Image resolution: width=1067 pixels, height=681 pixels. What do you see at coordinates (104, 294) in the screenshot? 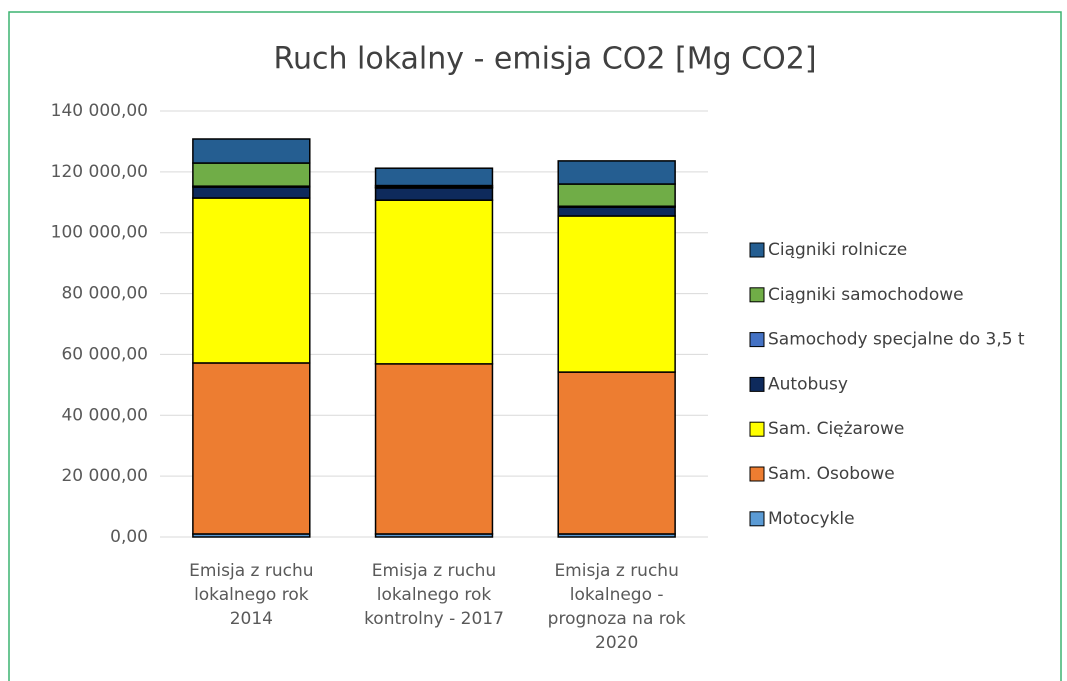
I see `y-tick-label: 80 000,00` at bounding box center [104, 294].